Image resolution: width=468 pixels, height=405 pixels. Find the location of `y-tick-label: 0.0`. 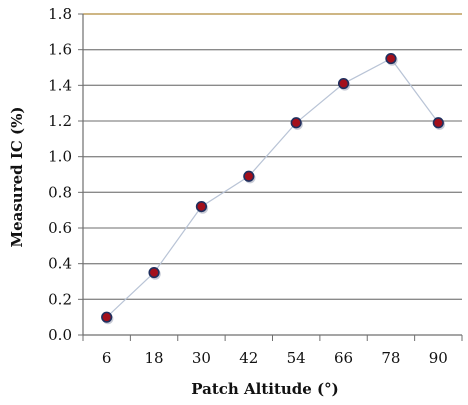

y-tick-label: 0.0 is located at coordinates (60, 335).